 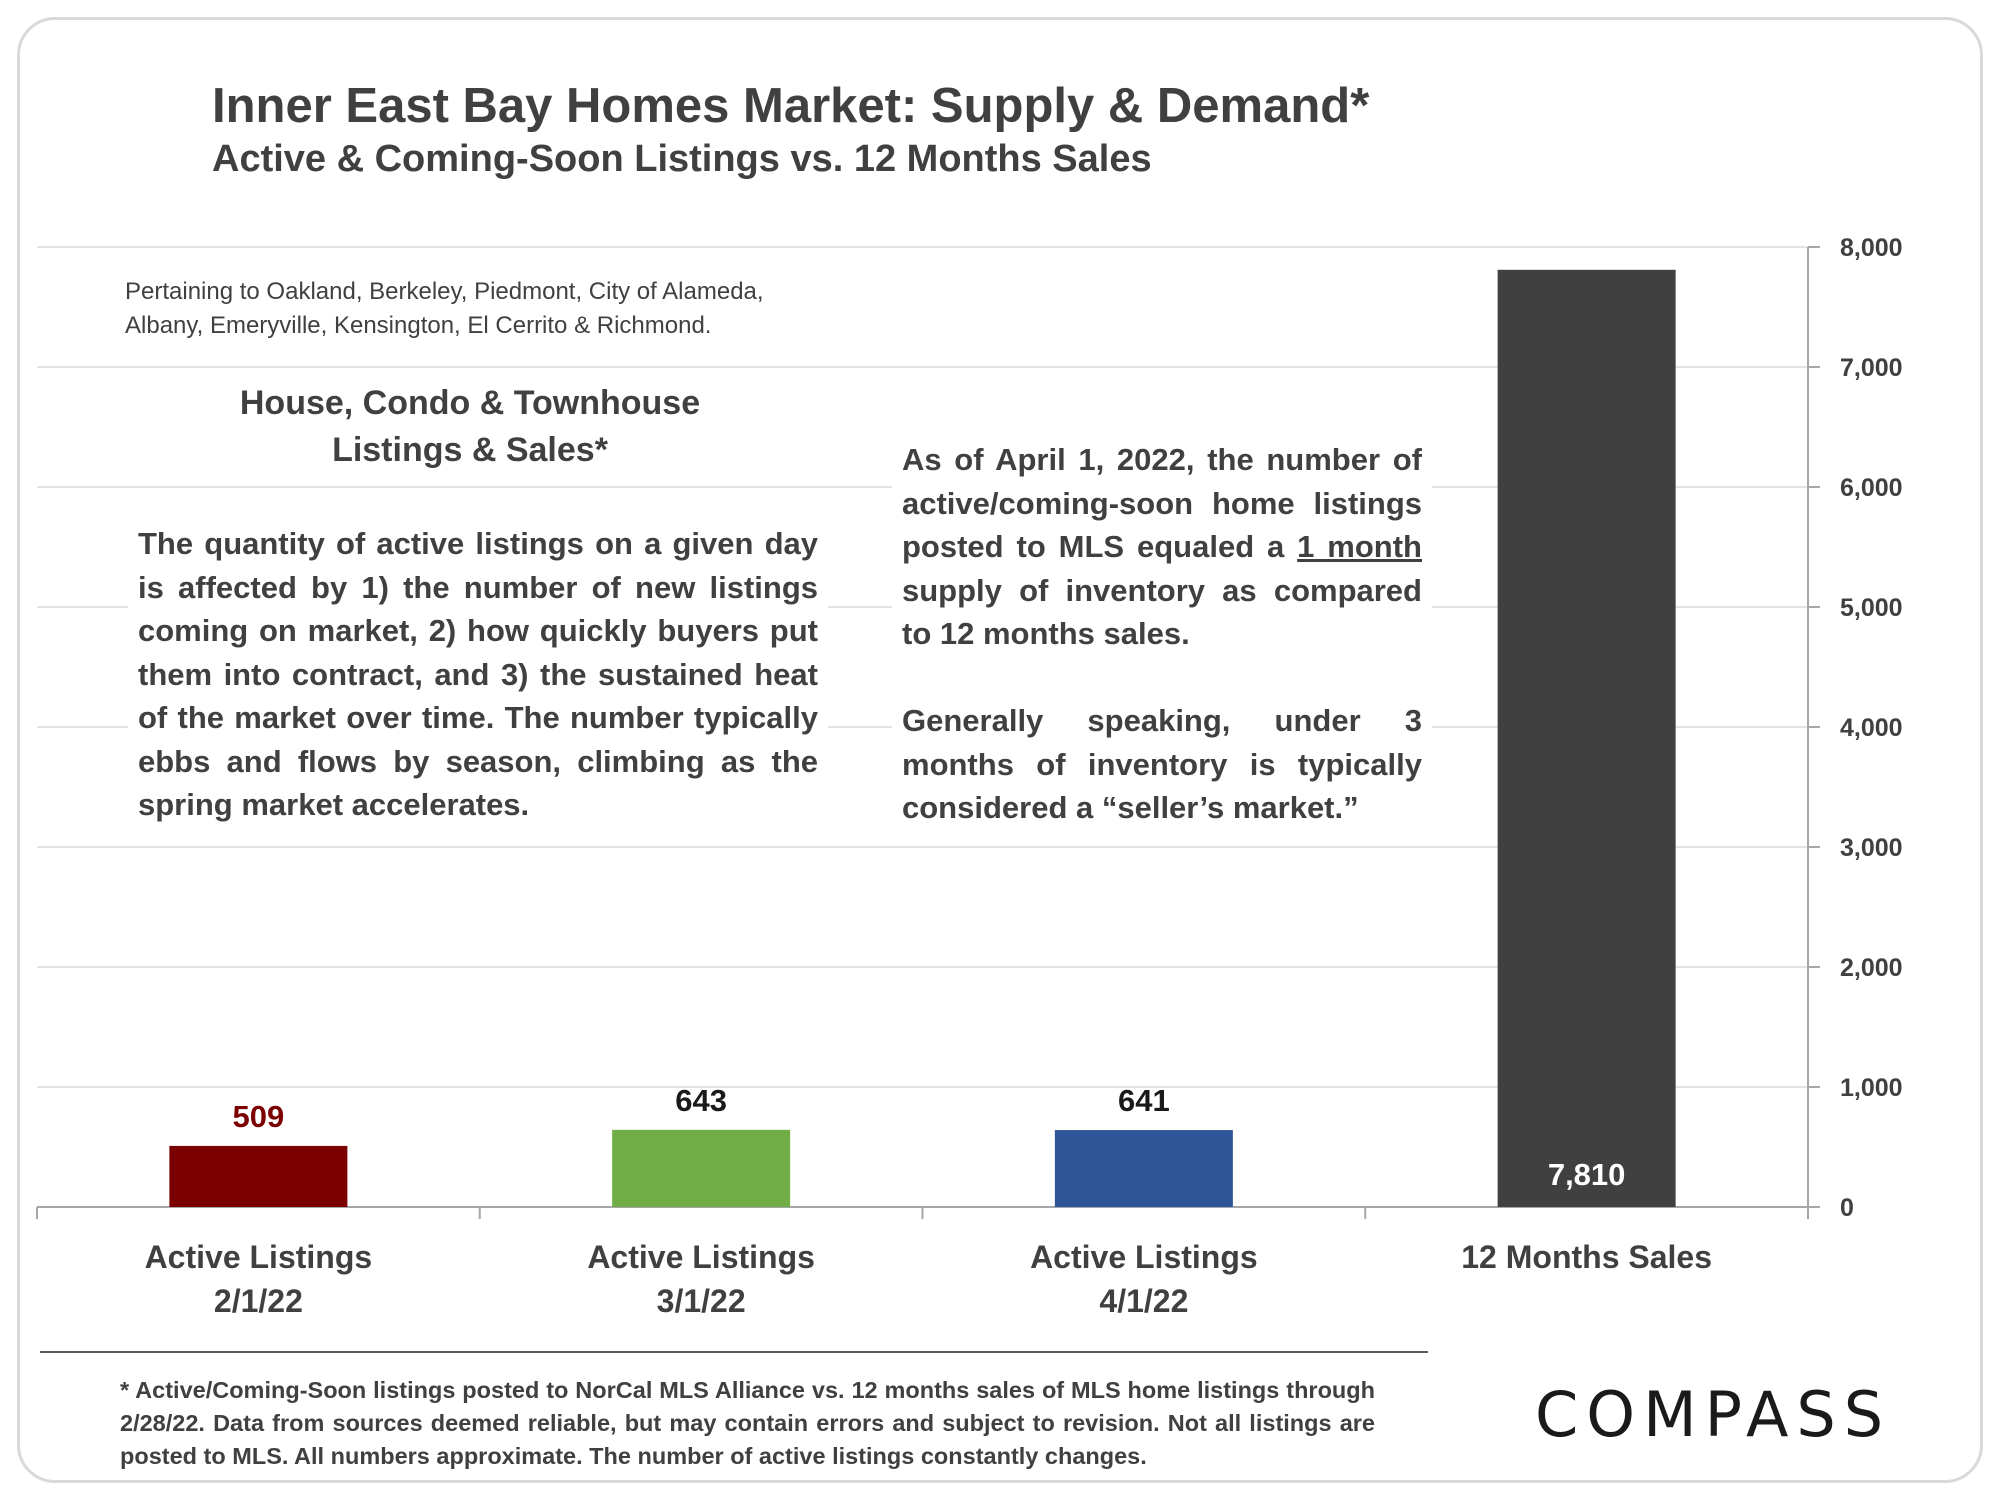 What do you see at coordinates (470, 450) in the screenshot?
I see `panel-heading-line-2: Listings & Sales*` at bounding box center [470, 450].